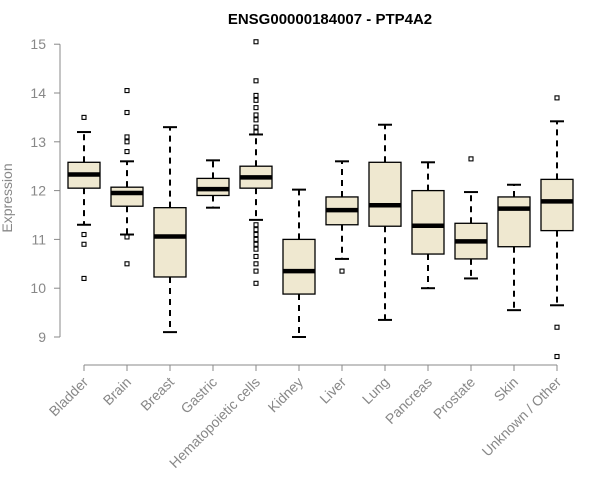 The width and height of the screenshot is (600, 500). What do you see at coordinates (408, 400) in the screenshot?
I see `x-tick-label: Pancreas` at bounding box center [408, 400].